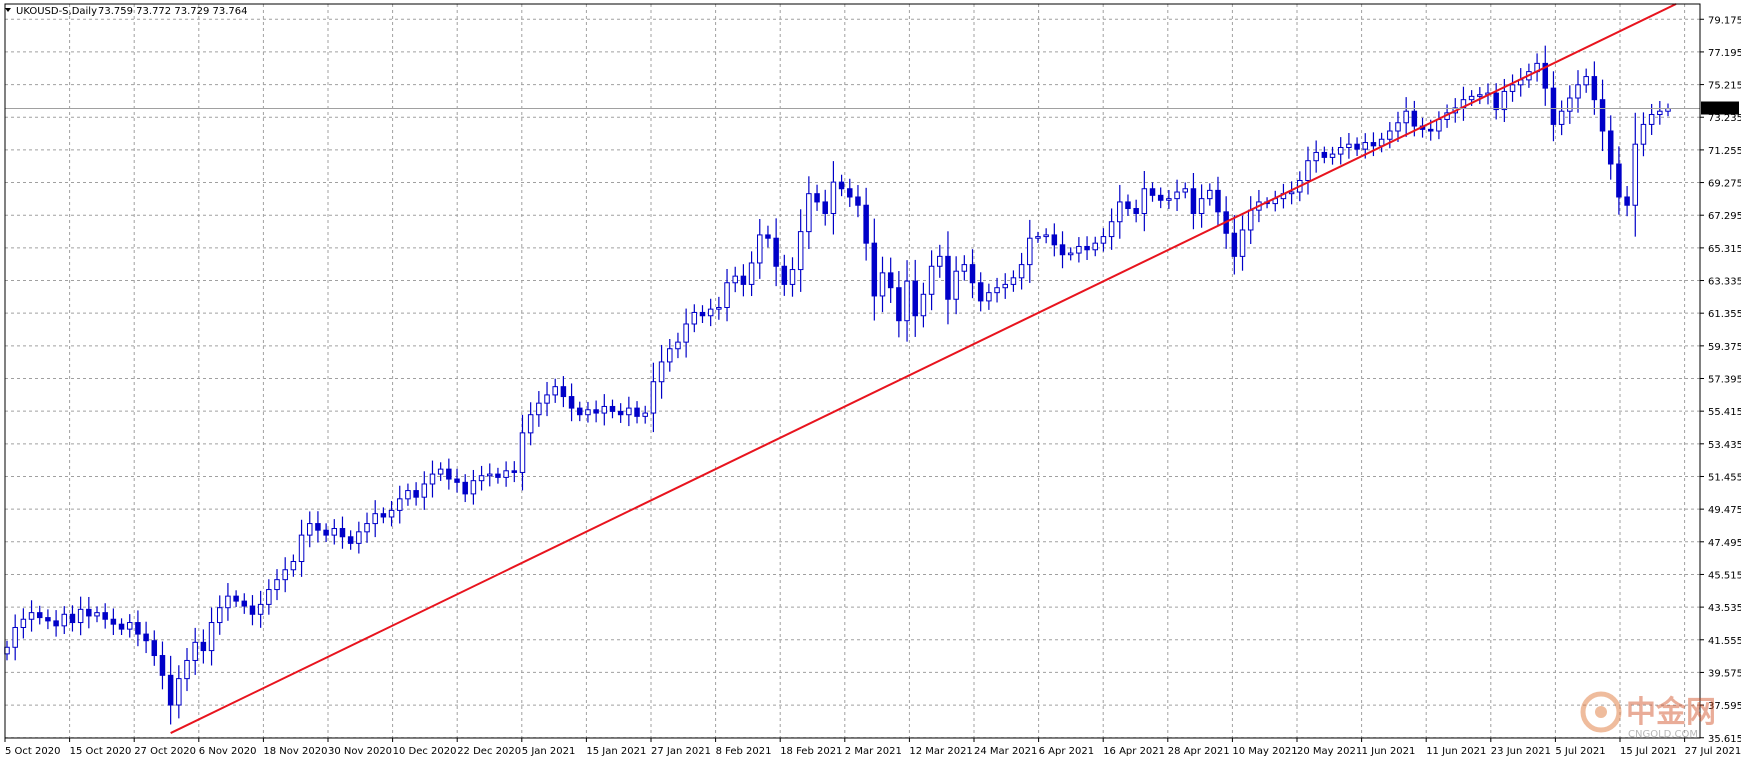  Describe the element at coordinates (1005, 751) in the screenshot. I see `x-tick-label: 24 Mar 2021` at that location.